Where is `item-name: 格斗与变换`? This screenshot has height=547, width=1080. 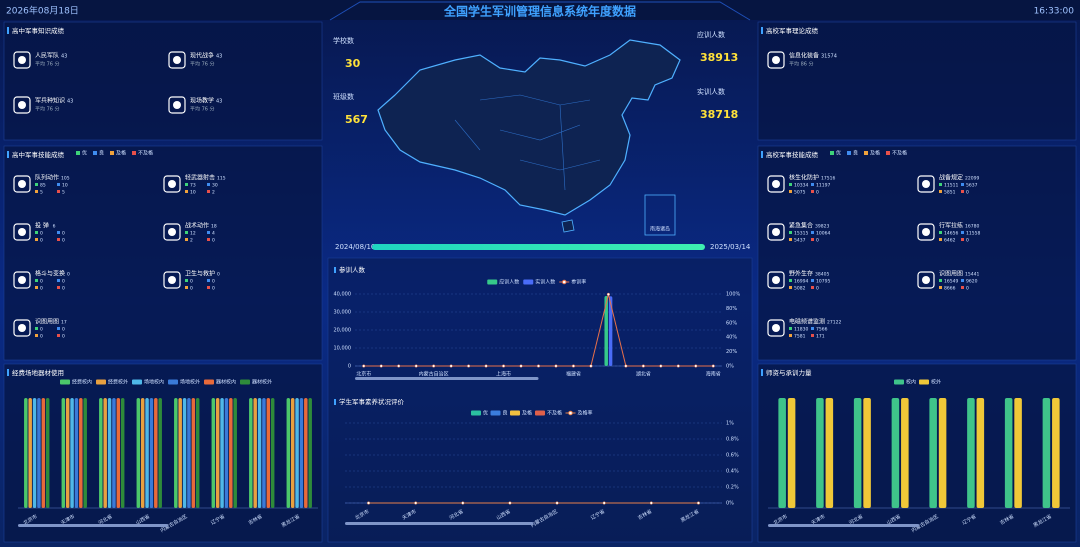 item-name: 格斗与变换 is located at coordinates (50, 274).